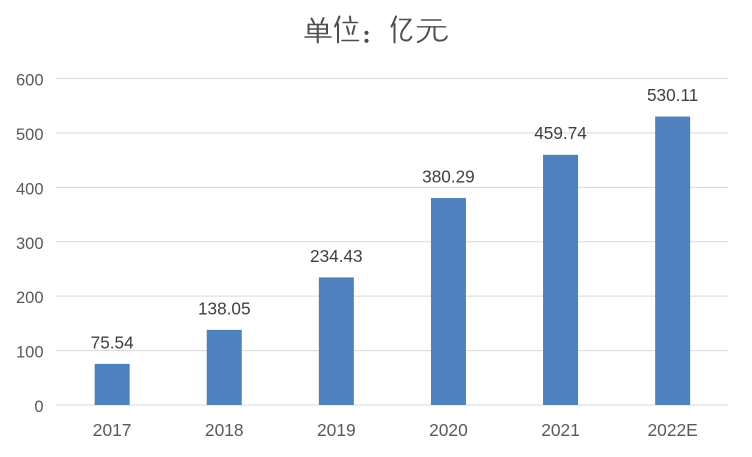 This screenshot has width=752, height=457. What do you see at coordinates (30, 81) in the screenshot?
I see `svg-text: 600` at bounding box center [30, 81].